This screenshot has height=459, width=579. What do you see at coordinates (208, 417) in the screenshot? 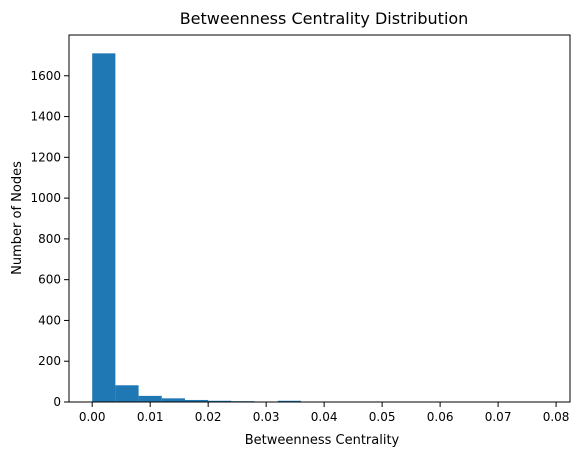
I see `x-tick-label: 0.02` at bounding box center [208, 417].